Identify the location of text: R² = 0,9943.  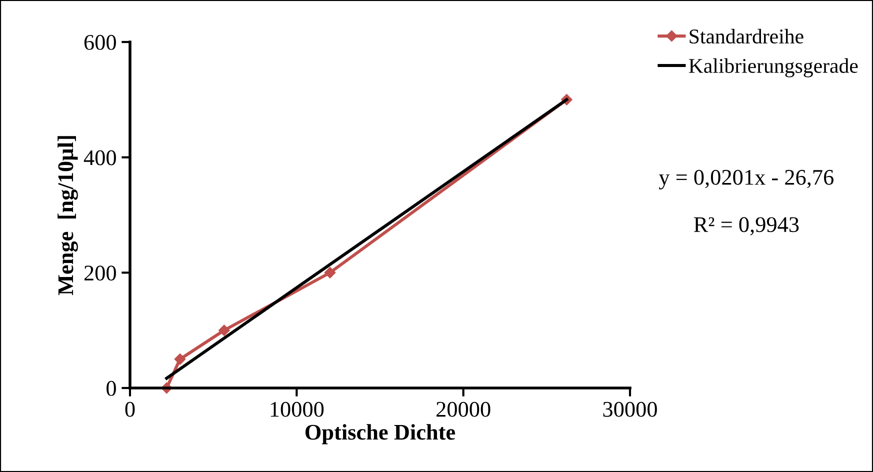
(746, 226).